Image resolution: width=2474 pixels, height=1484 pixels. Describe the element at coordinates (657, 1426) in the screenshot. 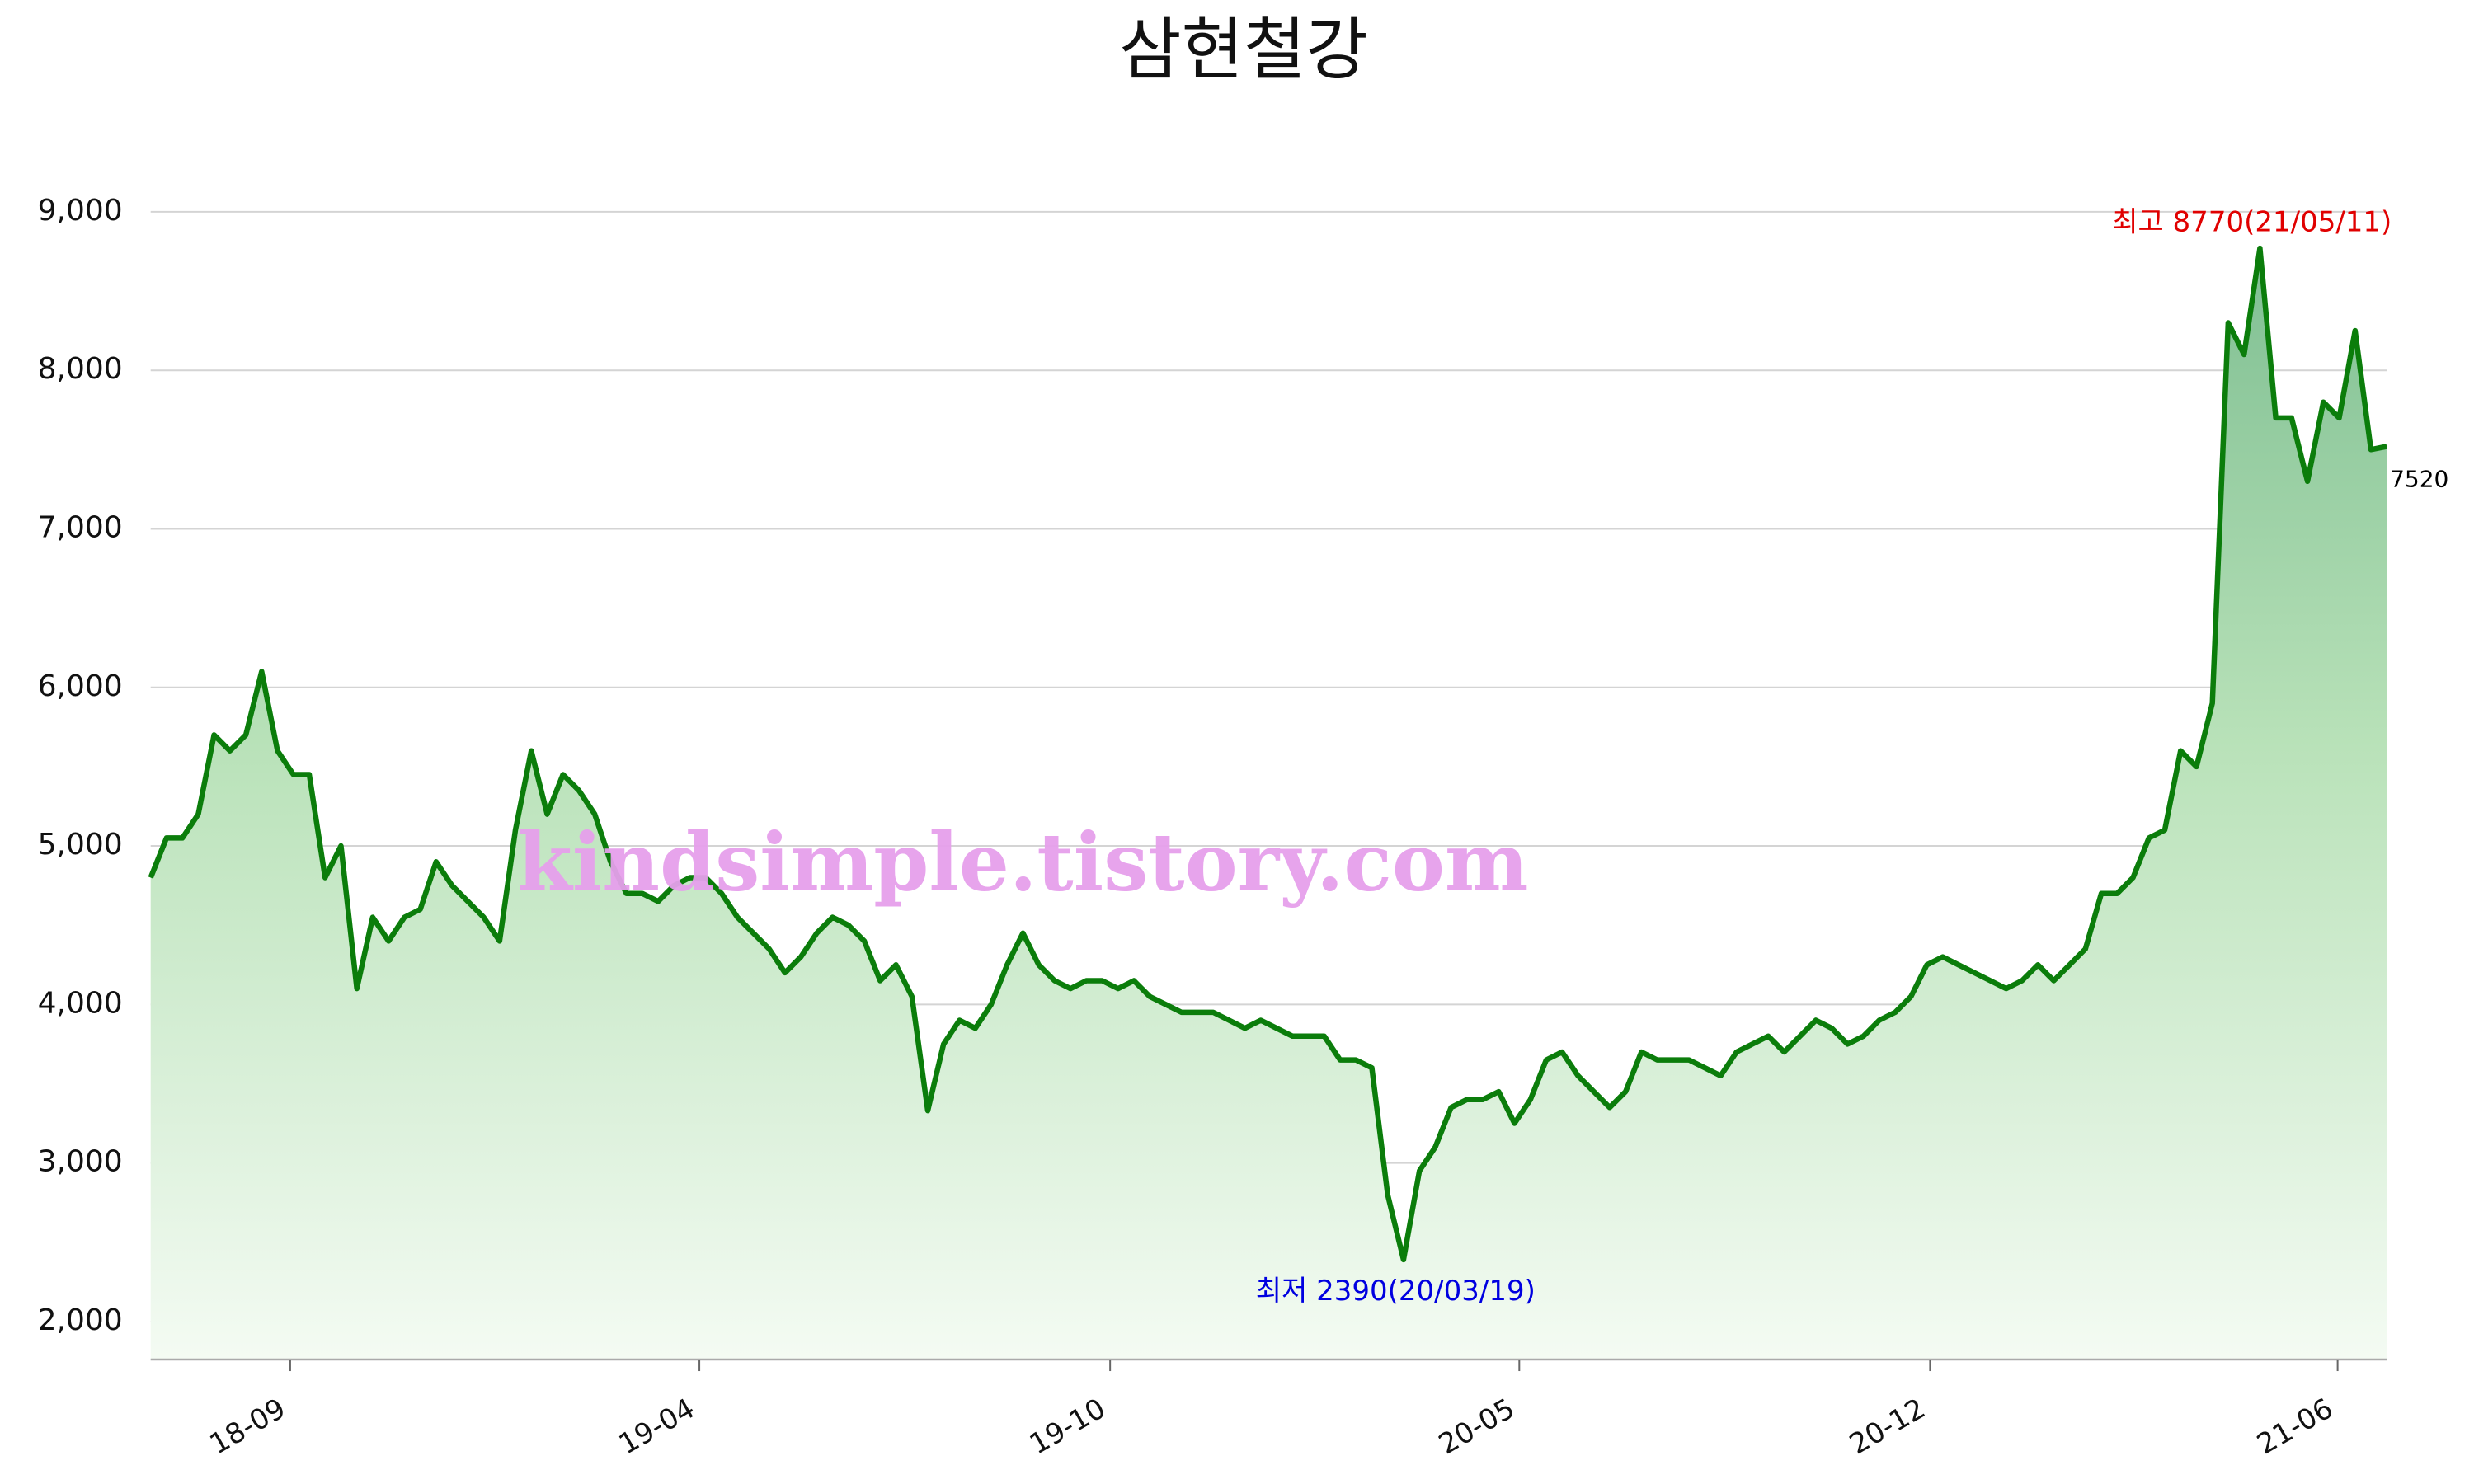

I see `x-tick-label: 19-04` at that location.